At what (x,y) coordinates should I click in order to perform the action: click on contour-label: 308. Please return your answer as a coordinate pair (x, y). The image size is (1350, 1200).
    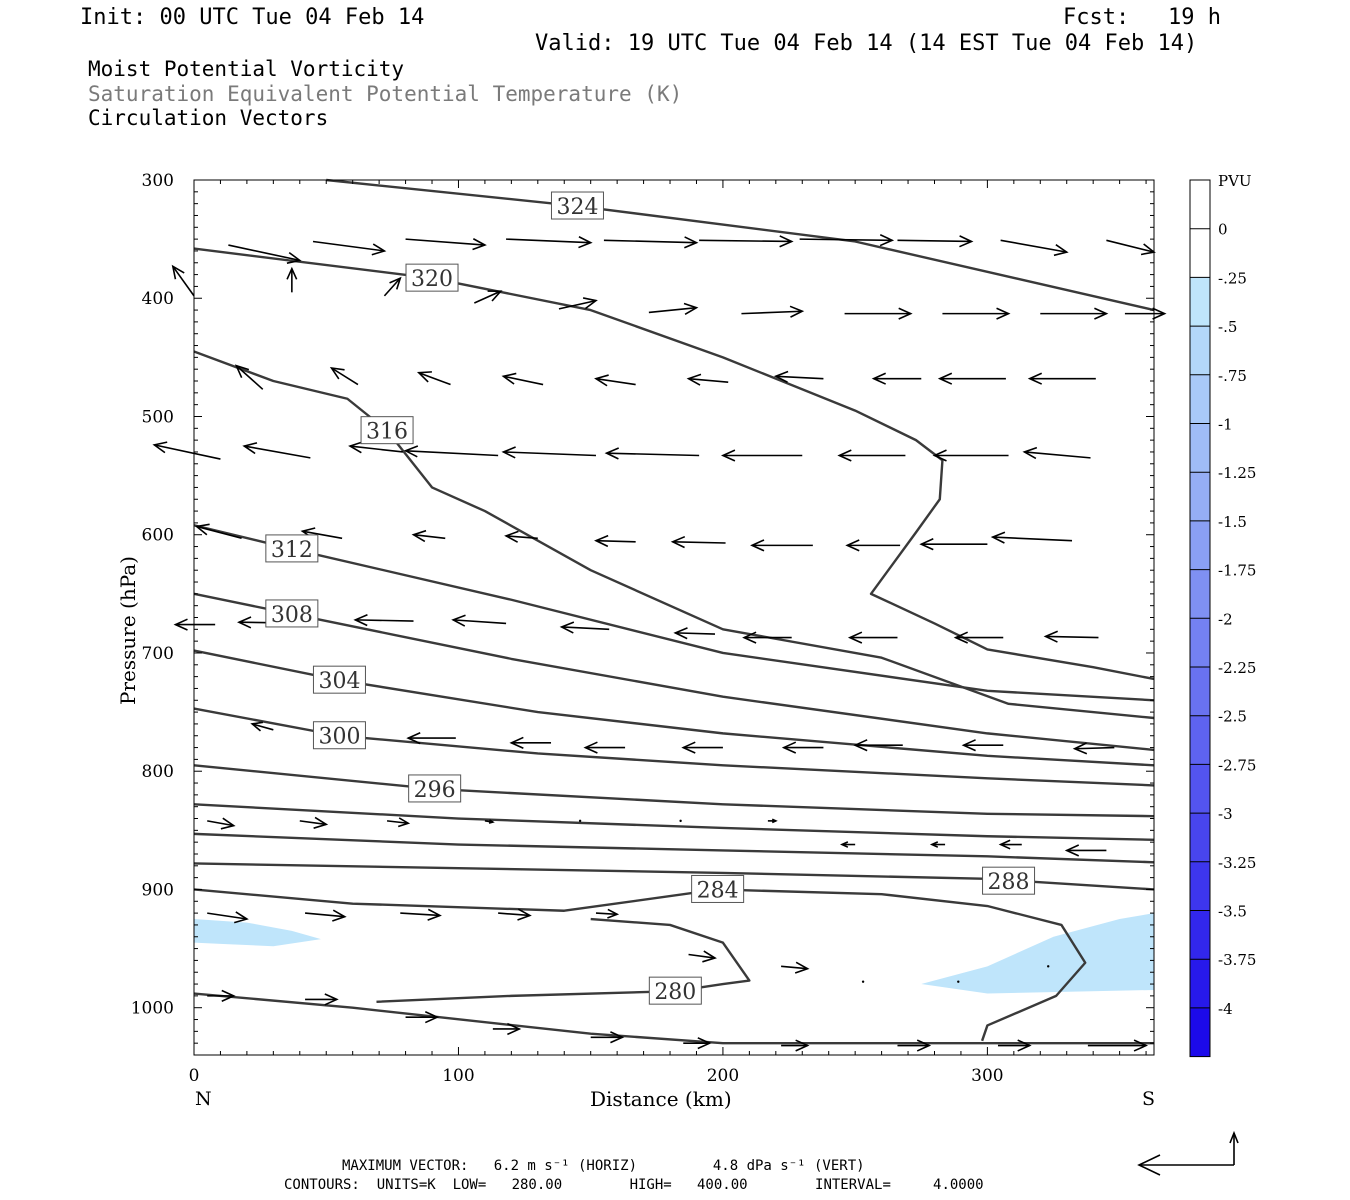
    Looking at the image, I should click on (292, 615).